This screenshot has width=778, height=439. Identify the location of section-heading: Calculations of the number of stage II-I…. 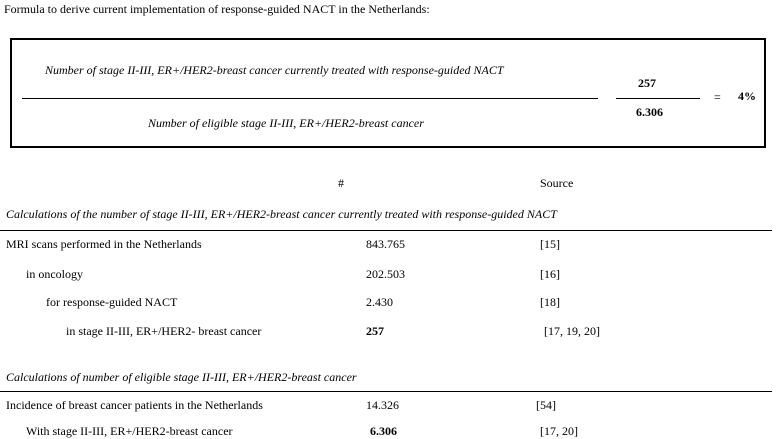
(281, 214).